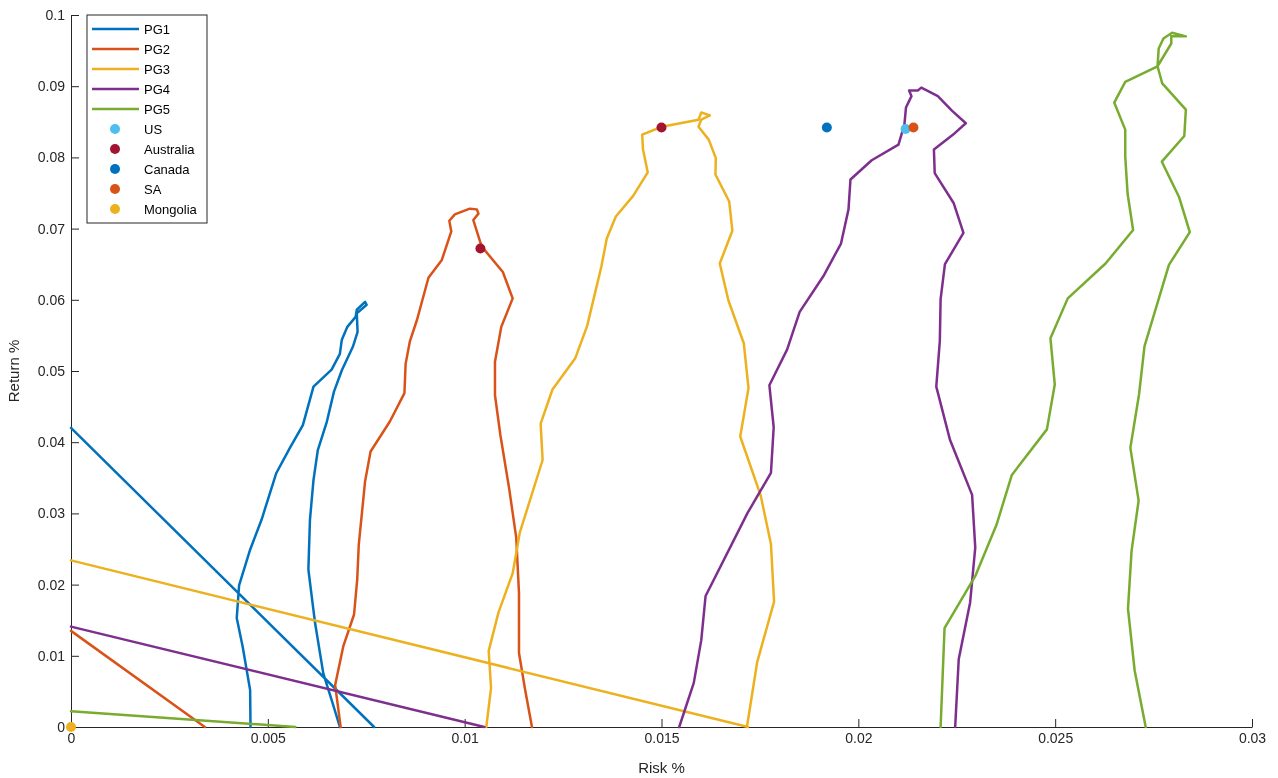 This screenshot has width=1278, height=778. What do you see at coordinates (661, 767) in the screenshot?
I see `x-axis-title: Risk %` at bounding box center [661, 767].